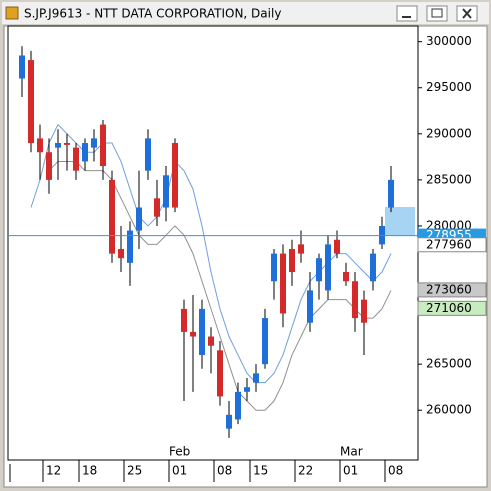 The width and height of the screenshot is (491, 491). Describe the element at coordinates (449, 87) in the screenshot. I see `y-tick-label: 295000` at that location.